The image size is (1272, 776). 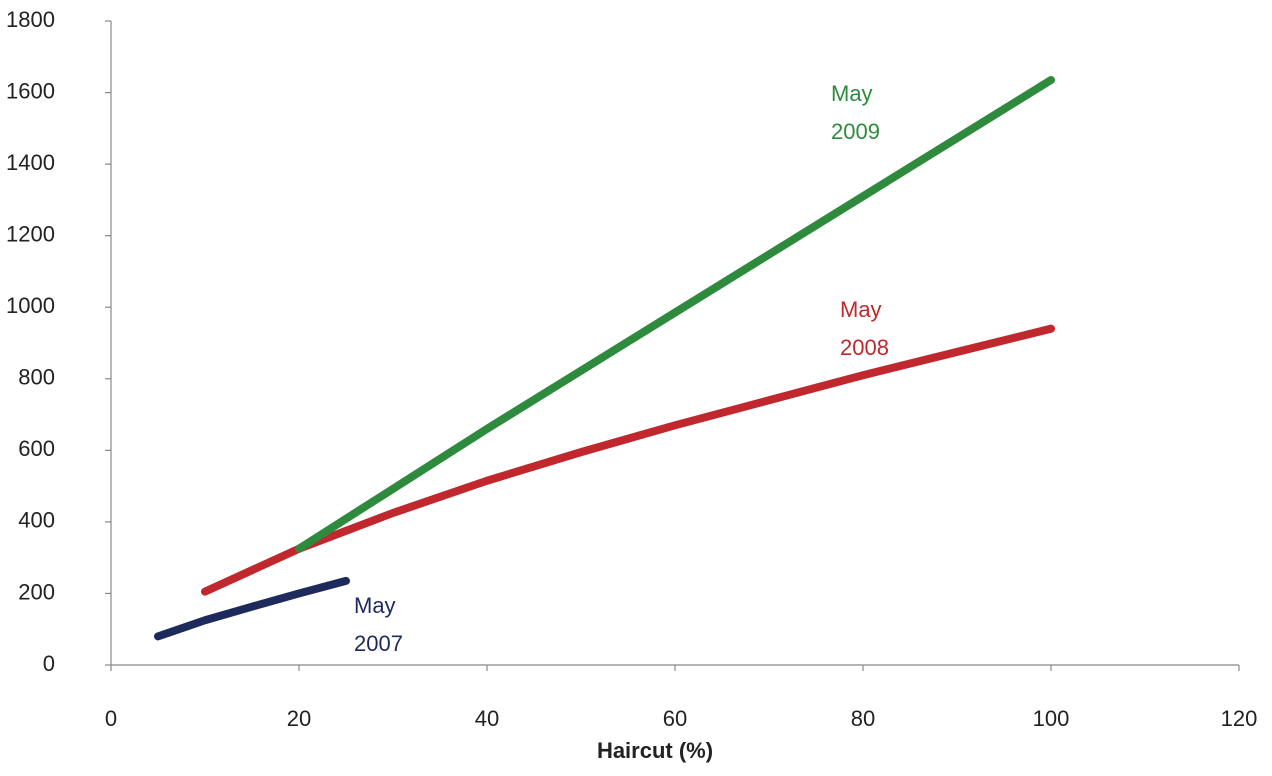 What do you see at coordinates (36, 377) in the screenshot?
I see `y-tick-label: 800` at bounding box center [36, 377].